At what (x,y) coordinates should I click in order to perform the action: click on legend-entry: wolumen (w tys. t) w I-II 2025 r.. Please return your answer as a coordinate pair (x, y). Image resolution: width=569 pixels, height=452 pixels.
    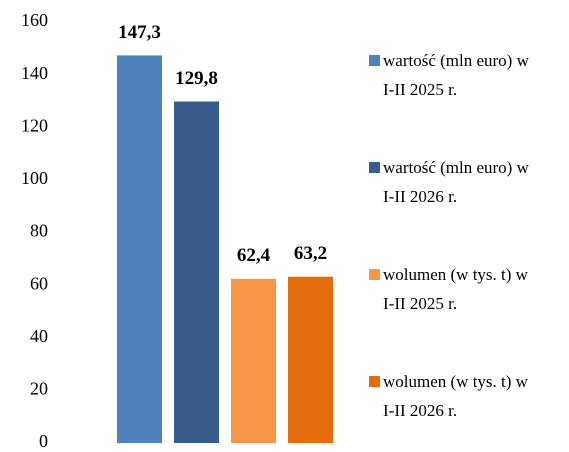
    Looking at the image, I should click on (450, 289).